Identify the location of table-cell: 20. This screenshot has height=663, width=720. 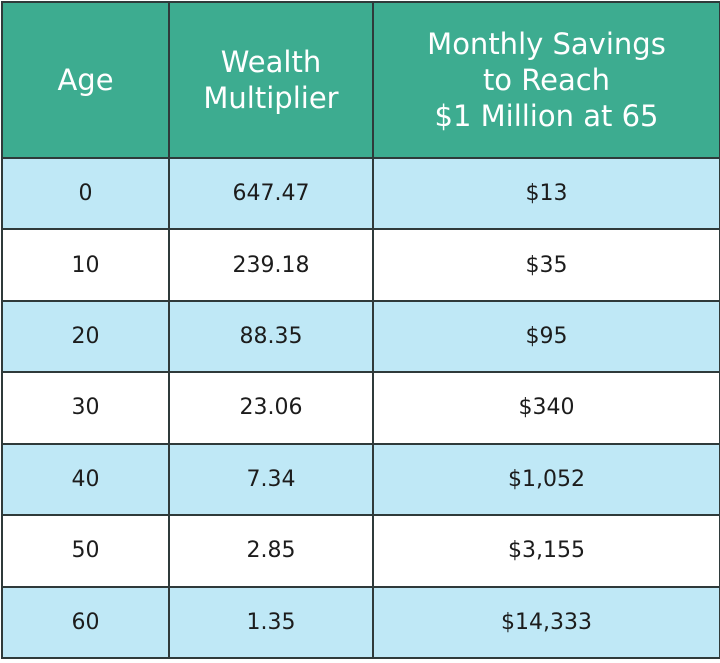
(85, 336).